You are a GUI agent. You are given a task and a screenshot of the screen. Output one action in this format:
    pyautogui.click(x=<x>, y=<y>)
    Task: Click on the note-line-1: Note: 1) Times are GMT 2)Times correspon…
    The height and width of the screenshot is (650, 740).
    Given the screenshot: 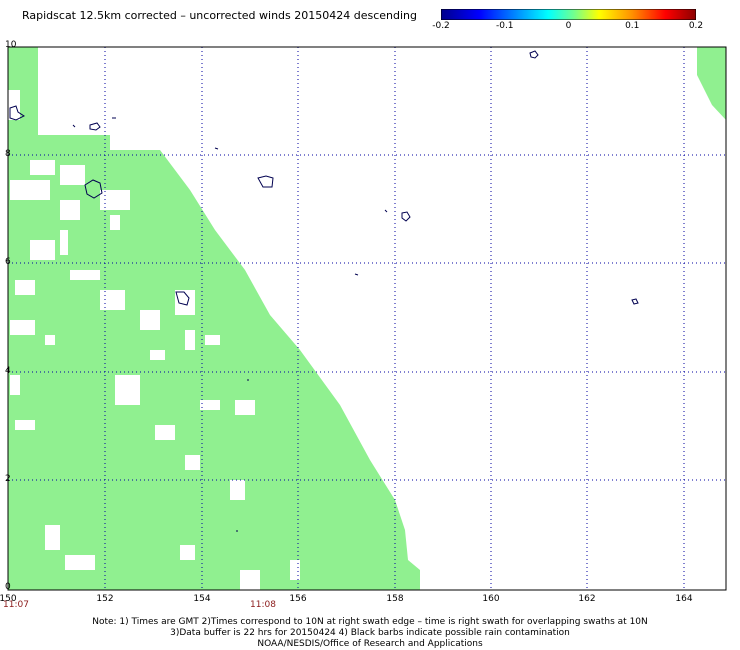 What is the action you would take?
    pyautogui.click(x=370, y=622)
    